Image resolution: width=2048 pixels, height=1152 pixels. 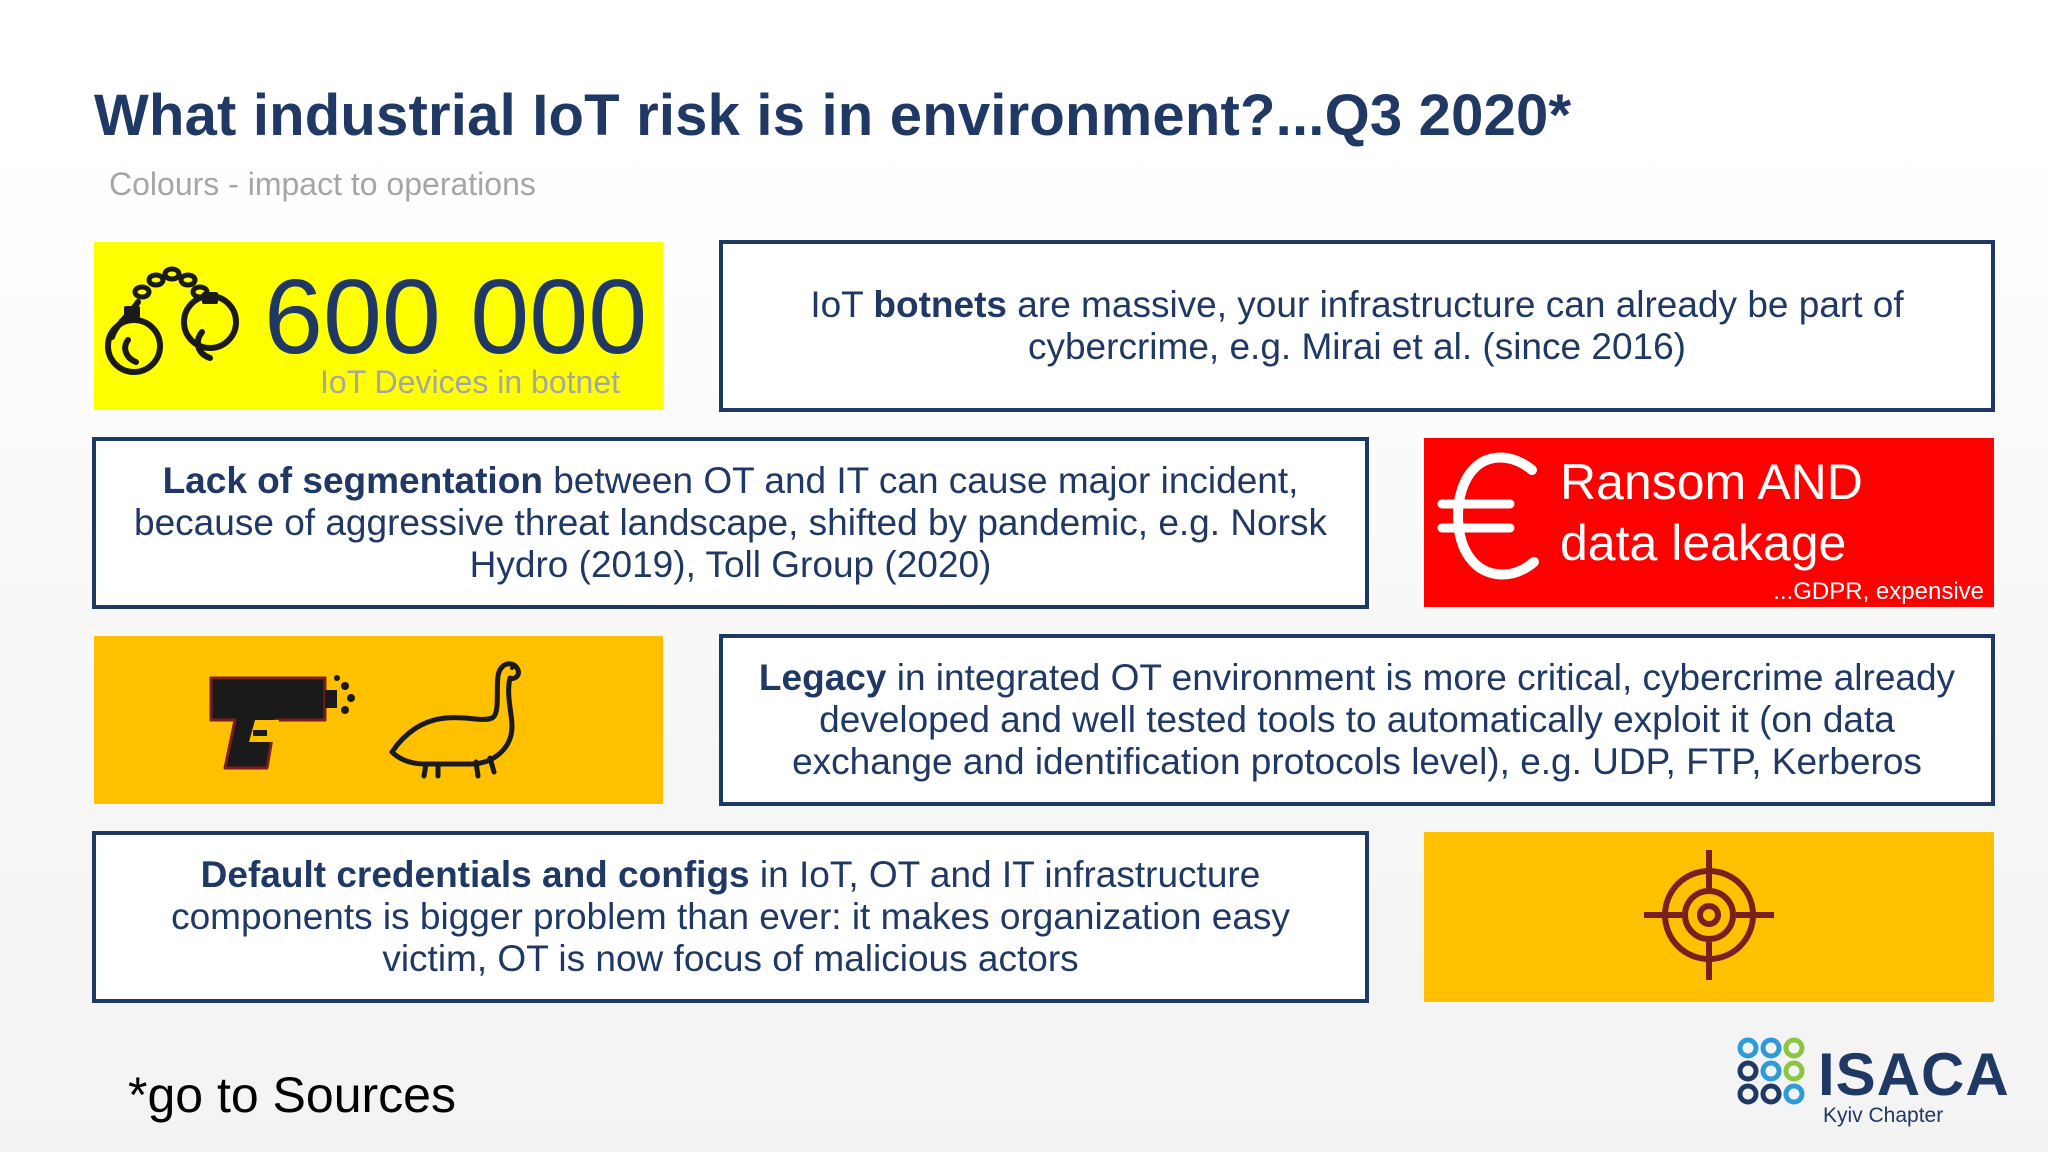 I want to click on legacy-icon-box, so click(x=378, y=720).